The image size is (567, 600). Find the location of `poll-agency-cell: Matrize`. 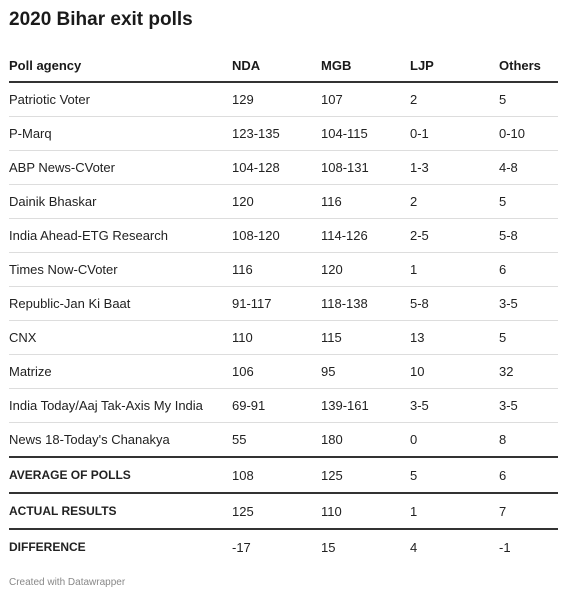

poll-agency-cell: Matrize is located at coordinates (120, 371).